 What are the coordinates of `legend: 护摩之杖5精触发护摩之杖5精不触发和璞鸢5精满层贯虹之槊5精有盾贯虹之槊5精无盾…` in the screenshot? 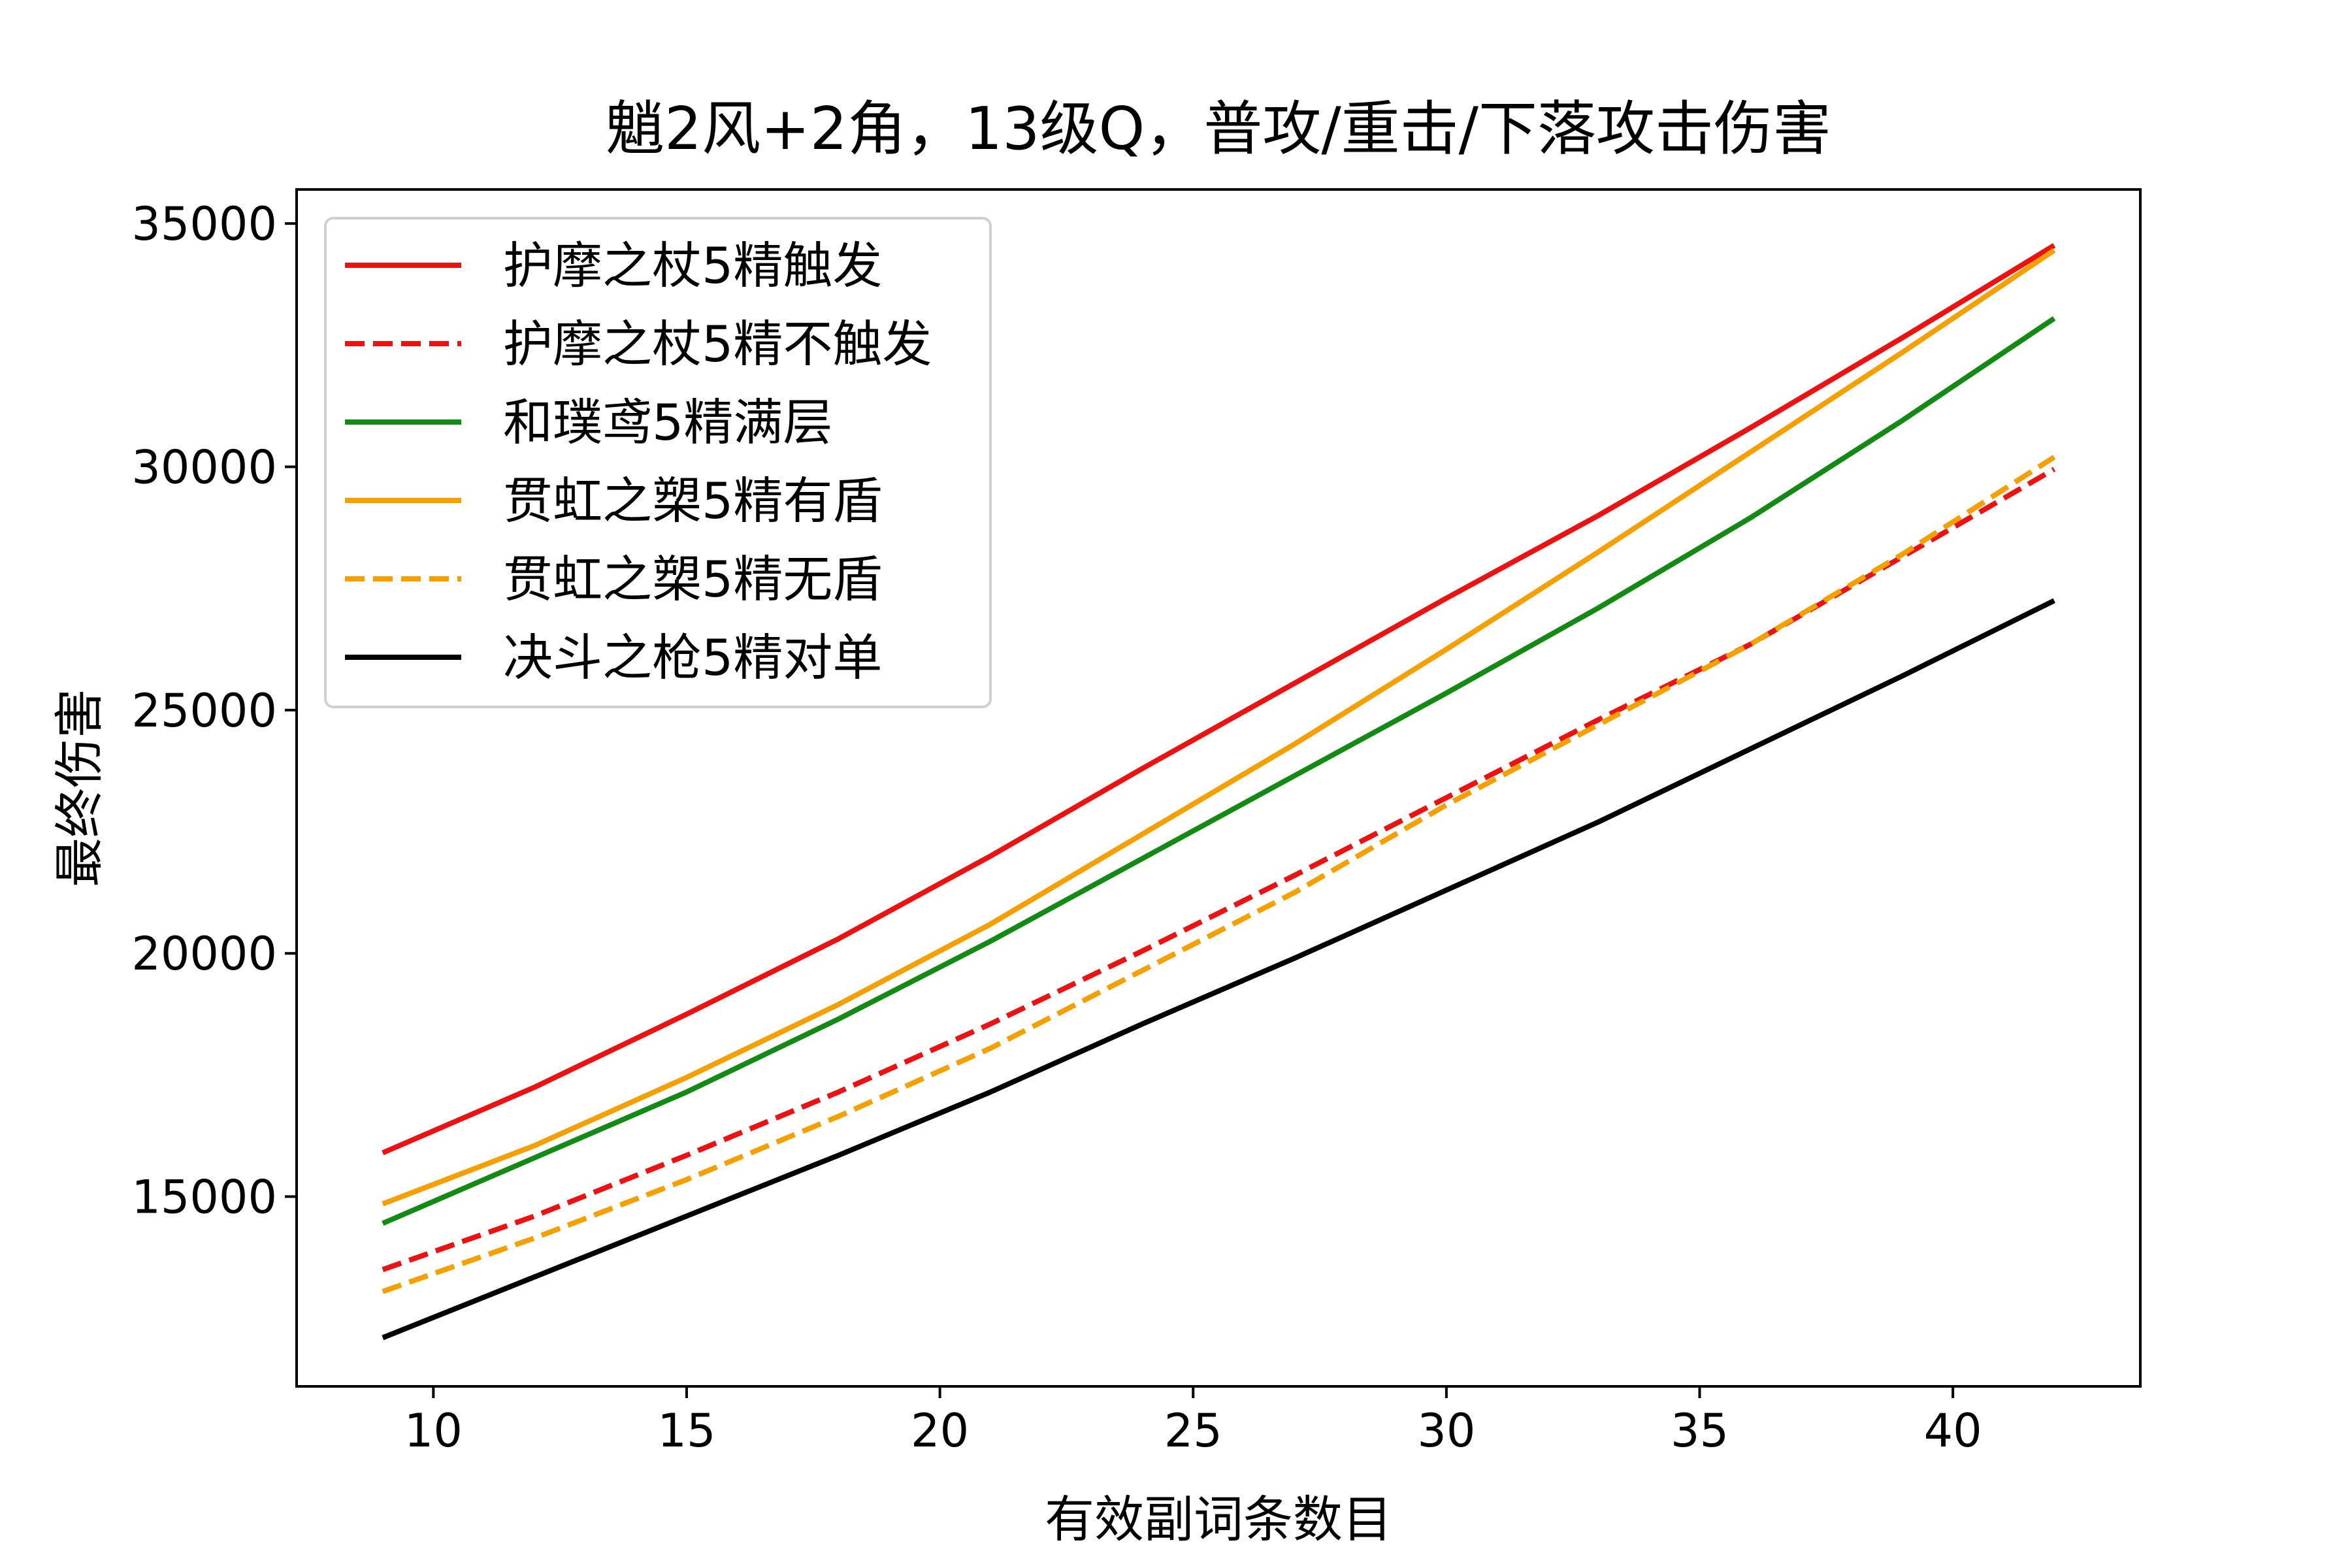 It's located at (658, 462).